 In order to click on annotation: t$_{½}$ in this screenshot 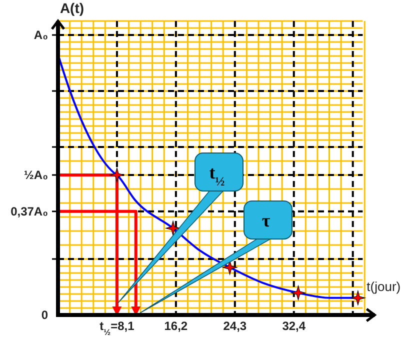, I will do `click(217, 175)`.